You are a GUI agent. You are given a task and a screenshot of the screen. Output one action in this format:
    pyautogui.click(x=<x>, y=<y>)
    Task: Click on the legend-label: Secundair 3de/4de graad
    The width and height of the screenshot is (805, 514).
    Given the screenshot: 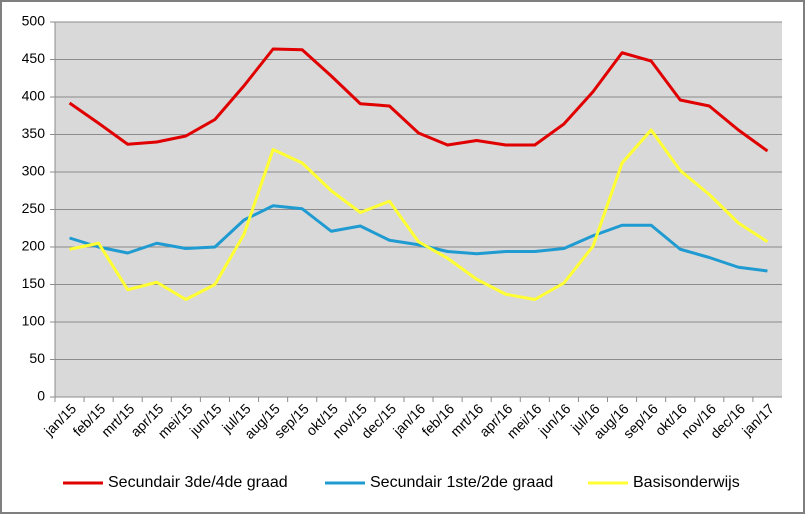 What is the action you would take?
    pyautogui.click(x=198, y=482)
    